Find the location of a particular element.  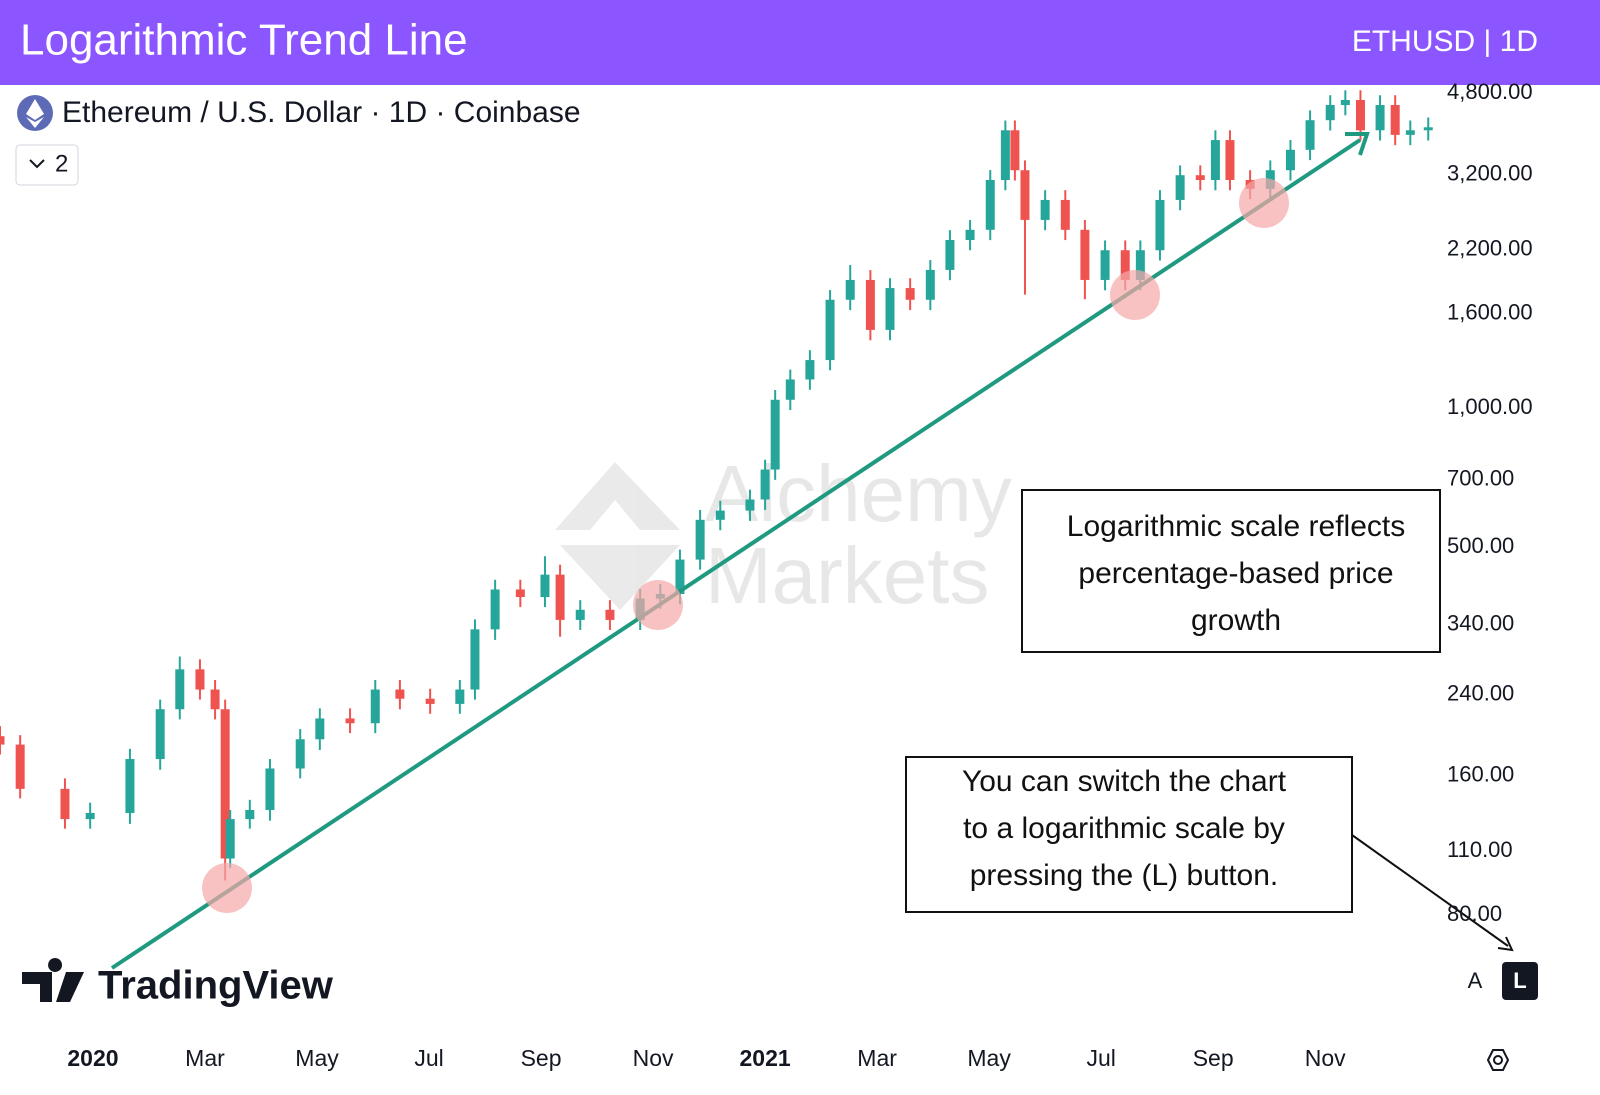

logo-text: TradingView is located at coordinates (216, 986).